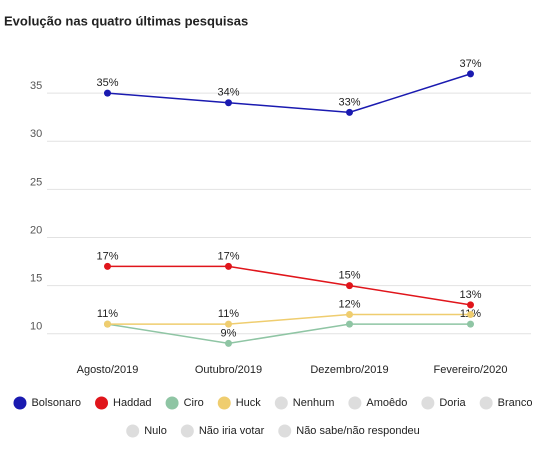 This screenshot has width=547, height=452. What do you see at coordinates (36, 182) in the screenshot?
I see `y-tick-label: 25` at bounding box center [36, 182].